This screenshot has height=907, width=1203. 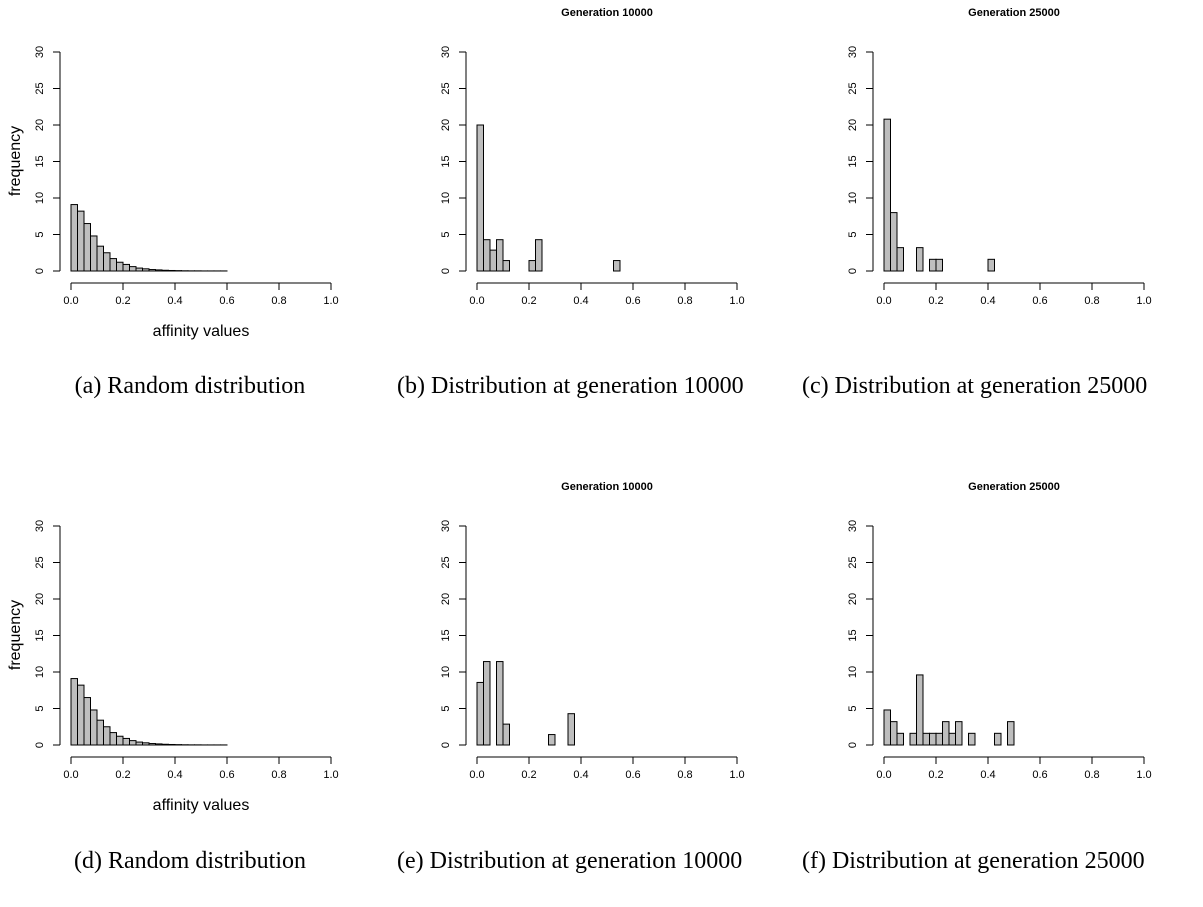 I want to click on caption: (c) Distribution at generation 25000, so click(x=975, y=386).